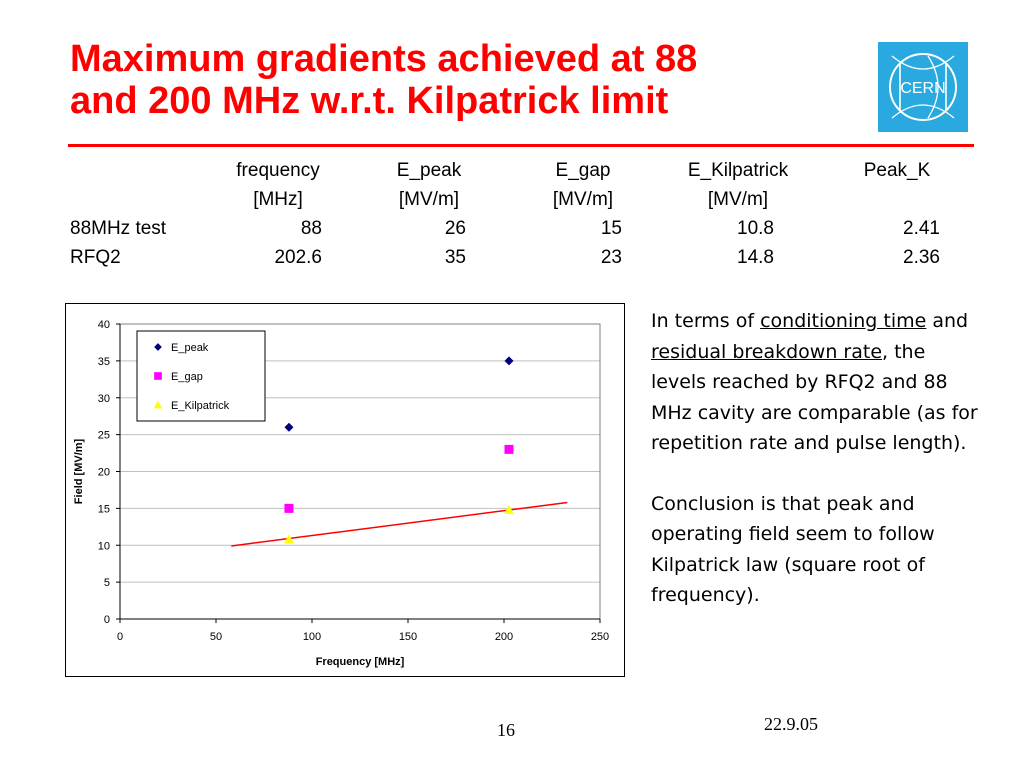  Describe the element at coordinates (399, 524) in the screenshot. I see `kilpatrick-fit-line` at that location.